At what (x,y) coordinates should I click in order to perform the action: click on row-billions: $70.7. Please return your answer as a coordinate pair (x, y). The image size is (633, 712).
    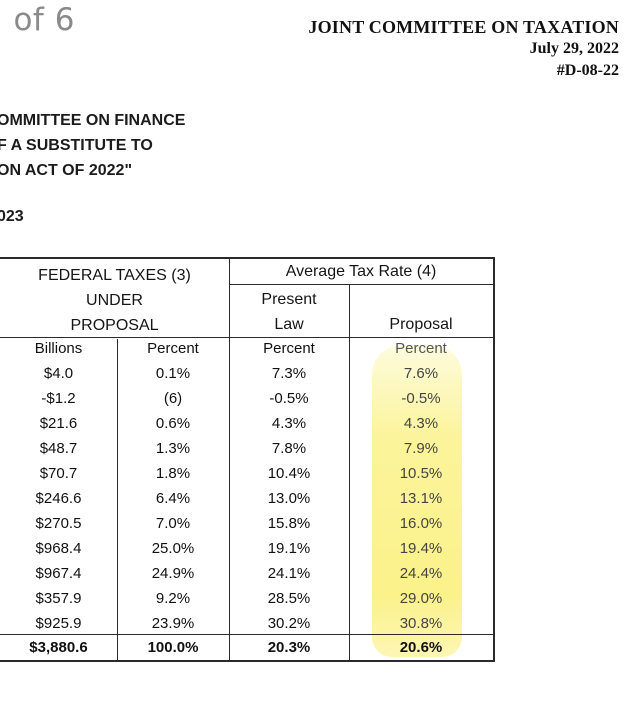
    Looking at the image, I should click on (58, 473).